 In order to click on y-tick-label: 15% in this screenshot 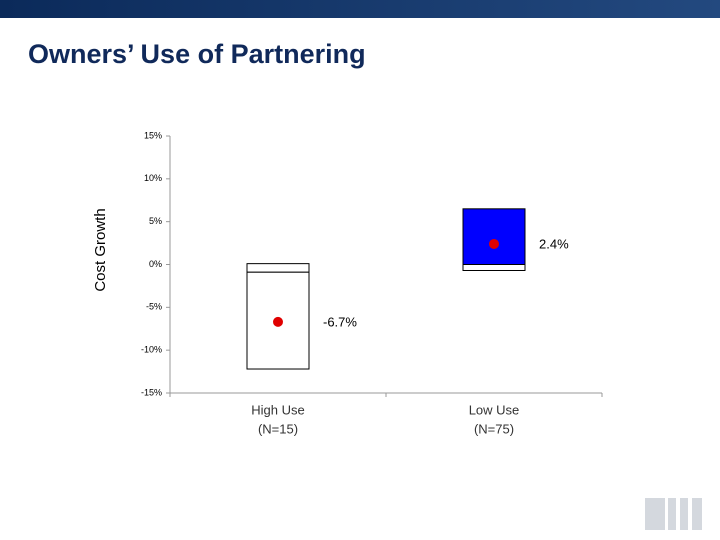, I will do `click(153, 135)`.